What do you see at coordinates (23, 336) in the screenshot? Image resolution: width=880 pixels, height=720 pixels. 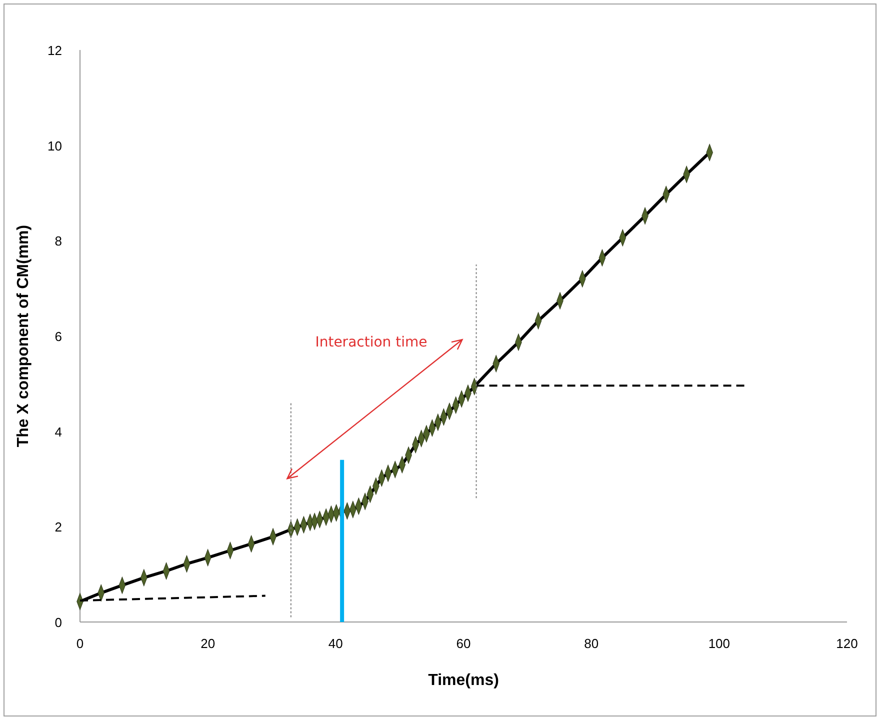 I see `y-axis-title: The X component of CM(mm)` at bounding box center [23, 336].